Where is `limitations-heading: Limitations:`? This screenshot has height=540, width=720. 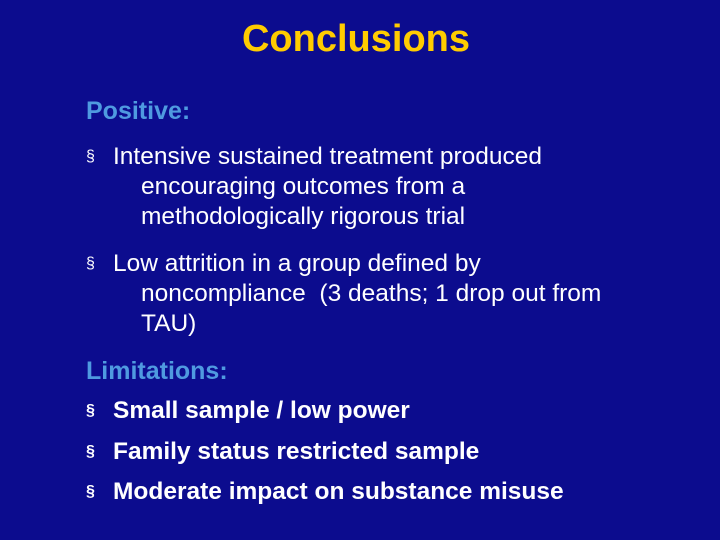
limitations-heading: Limitations: is located at coordinates (157, 371).